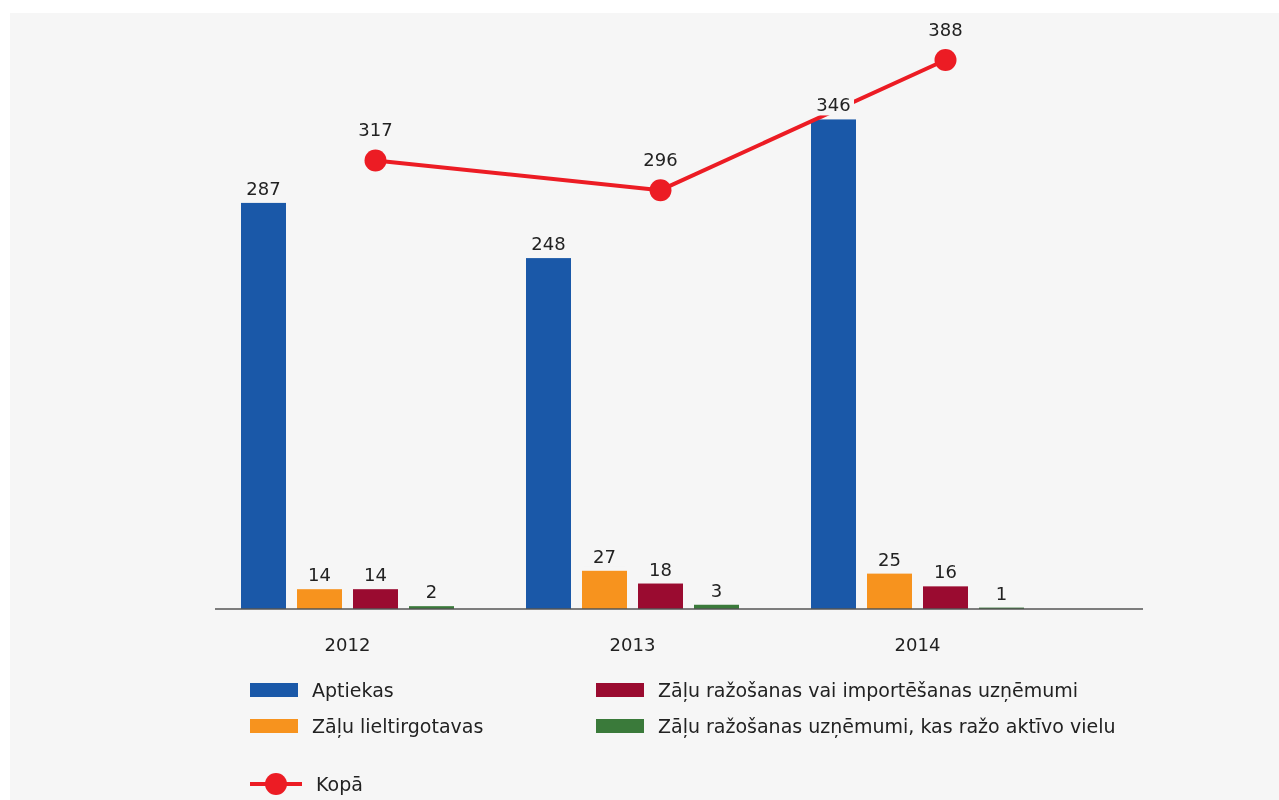 This screenshot has height=800, width=1279. I want to click on data-label: 18, so click(660, 569).